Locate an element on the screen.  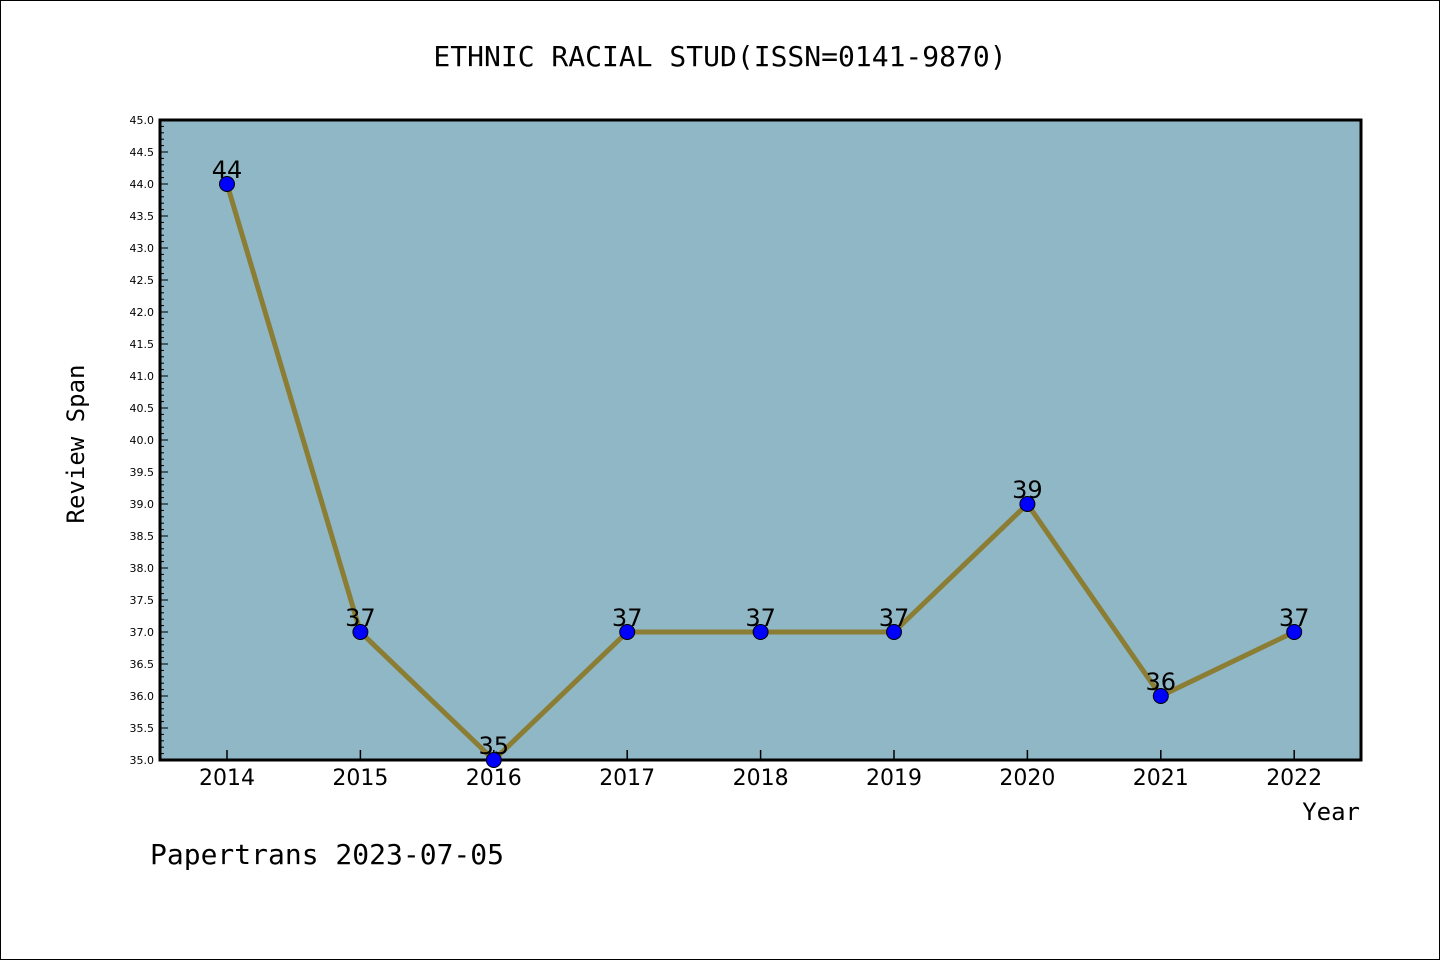
y-tick-label: 41.0 is located at coordinates (142, 376).